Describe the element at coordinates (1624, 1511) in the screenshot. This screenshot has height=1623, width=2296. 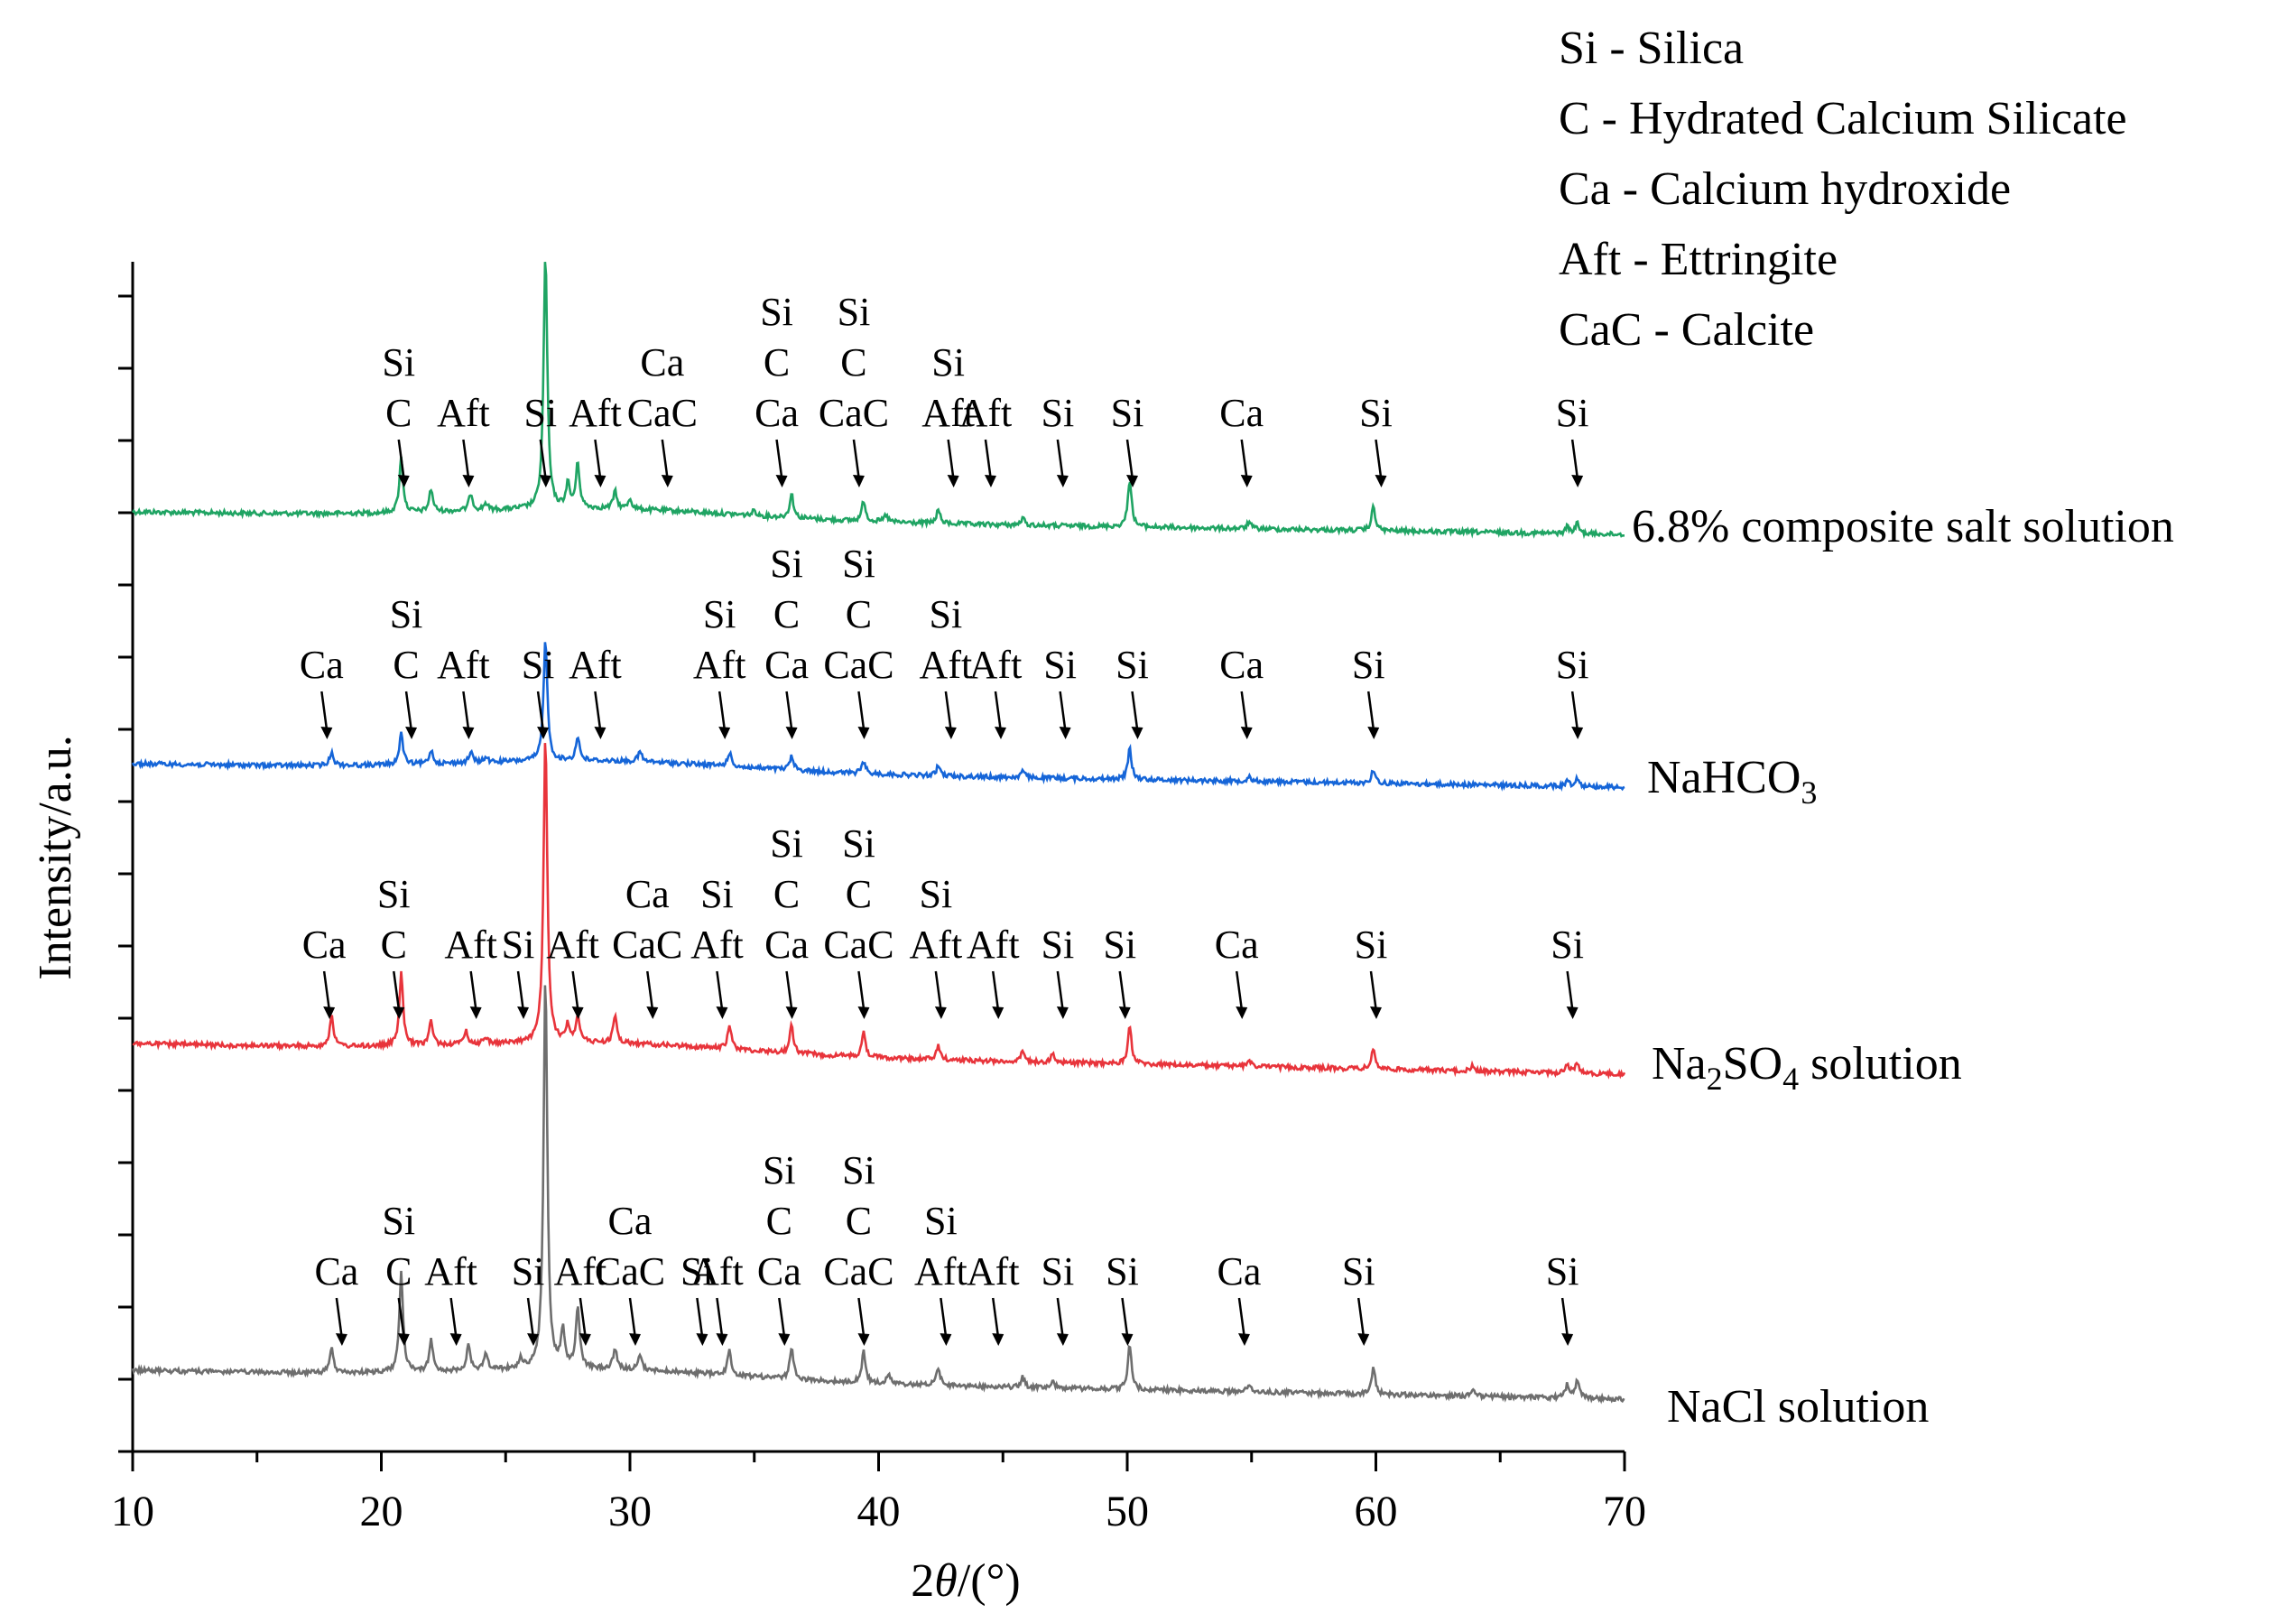
I see `x-tick-label: 70` at that location.